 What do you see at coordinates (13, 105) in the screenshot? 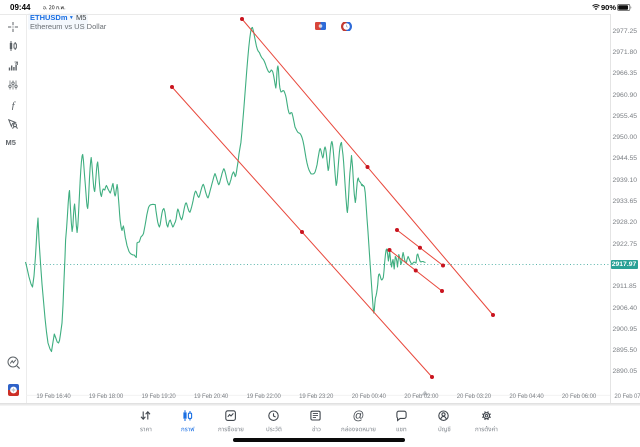
I see `svg-text: f` at bounding box center [13, 105].